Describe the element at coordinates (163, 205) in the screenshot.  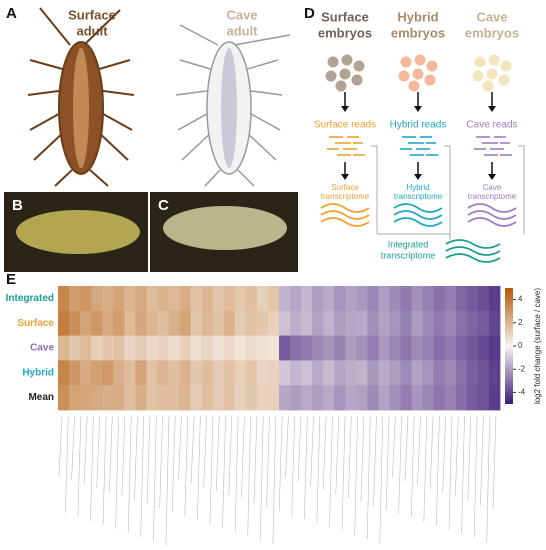
I see `panel-letter: C` at that location.